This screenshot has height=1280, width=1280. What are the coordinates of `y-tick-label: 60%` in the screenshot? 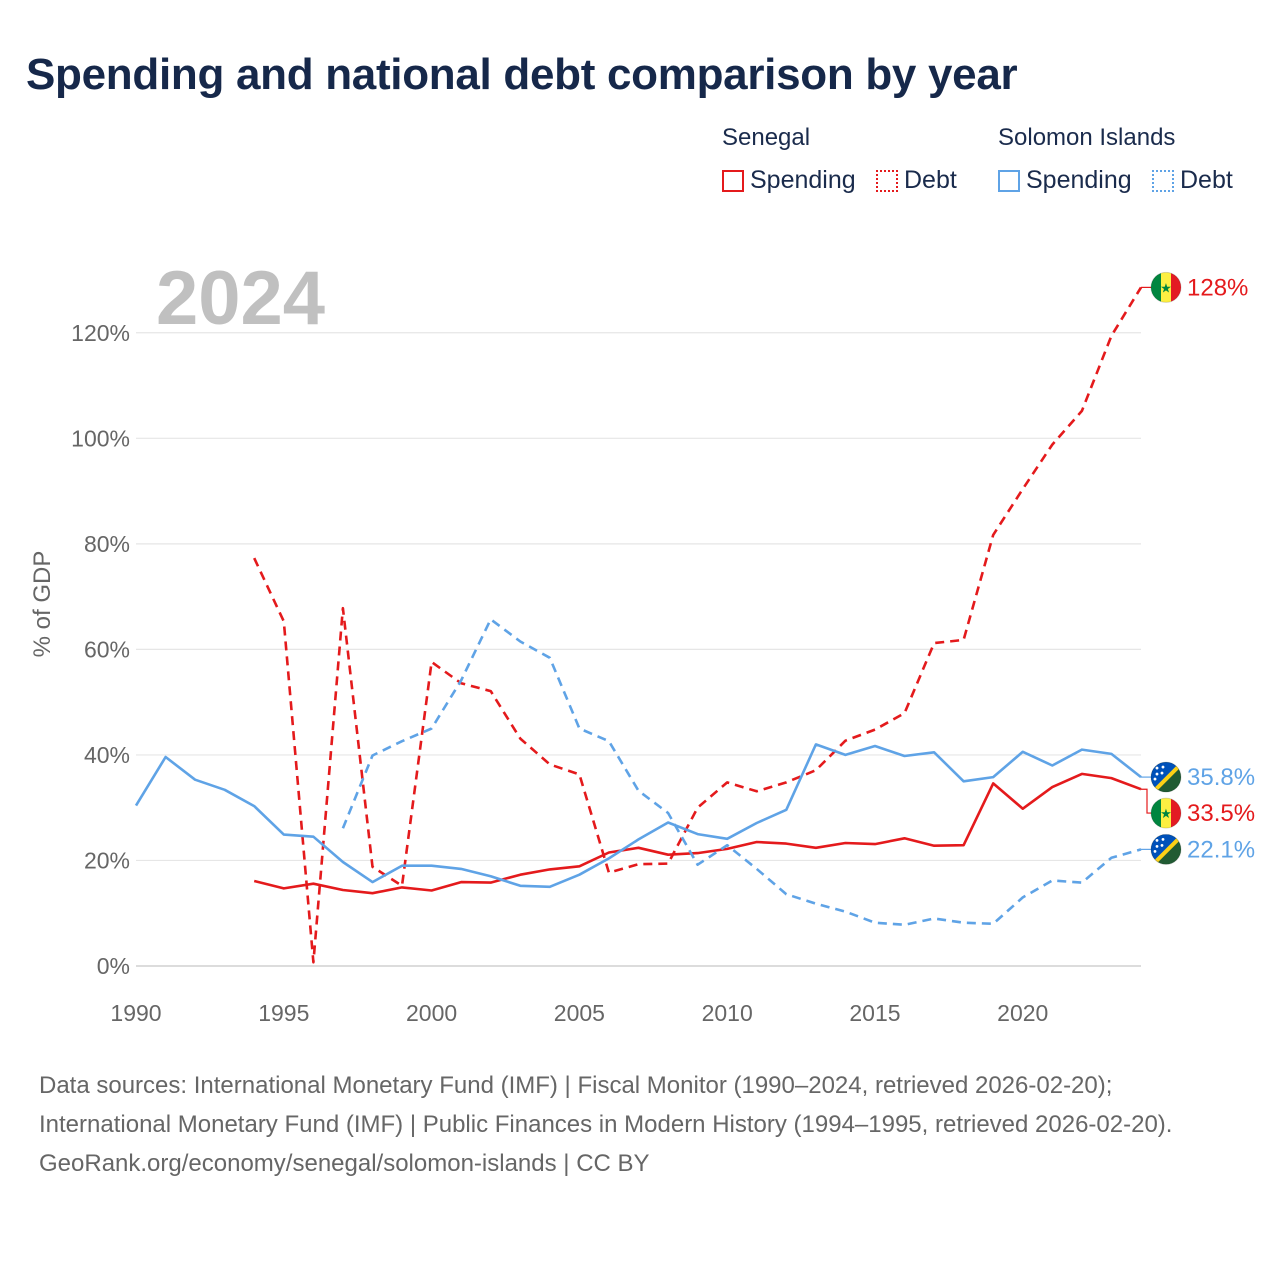 It's located at (107, 649).